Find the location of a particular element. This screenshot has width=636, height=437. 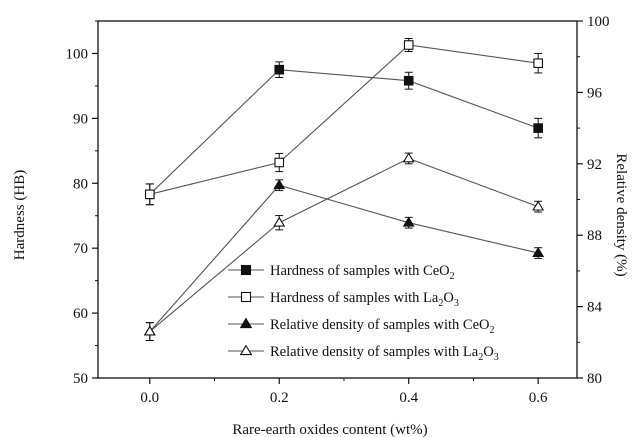

x-axis-ticks: 0.0 0.2 0.4 0.6 is located at coordinates (344, 392).